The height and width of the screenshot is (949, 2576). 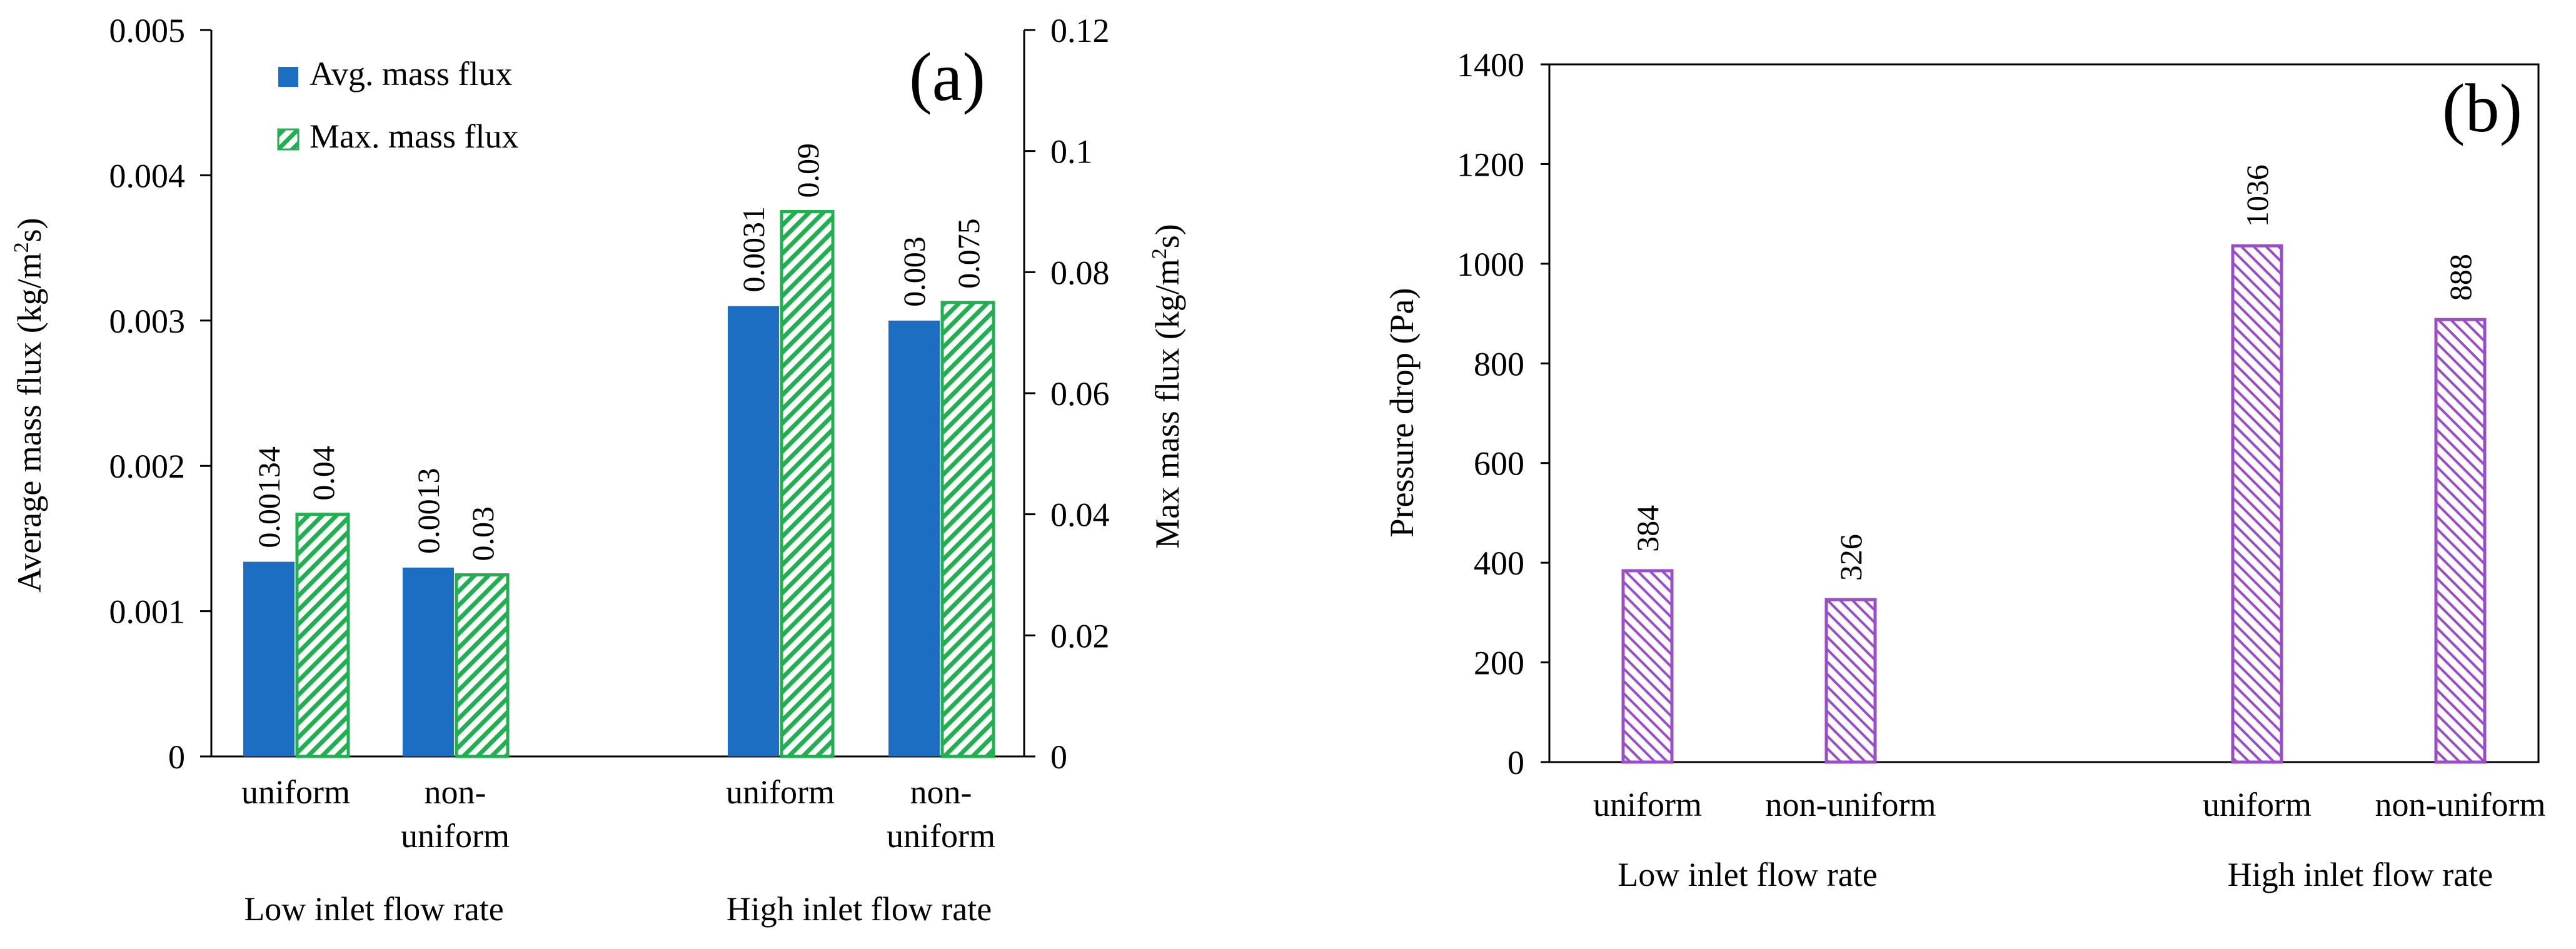 I want to click on panel-b-label: (b), so click(x=2482, y=108).